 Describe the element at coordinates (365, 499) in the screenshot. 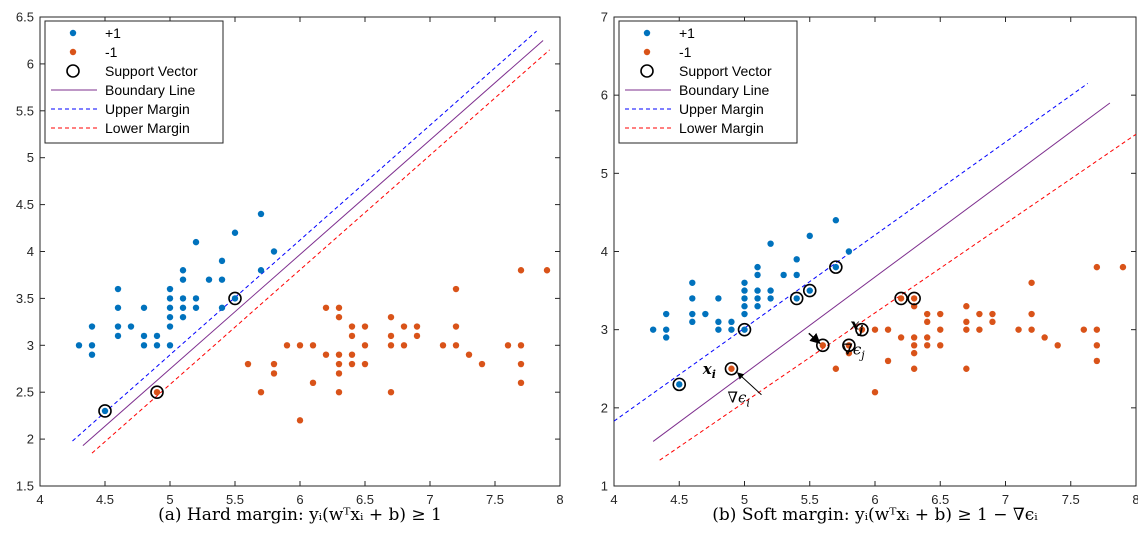

I see `x-tick-label: 6.5` at that location.